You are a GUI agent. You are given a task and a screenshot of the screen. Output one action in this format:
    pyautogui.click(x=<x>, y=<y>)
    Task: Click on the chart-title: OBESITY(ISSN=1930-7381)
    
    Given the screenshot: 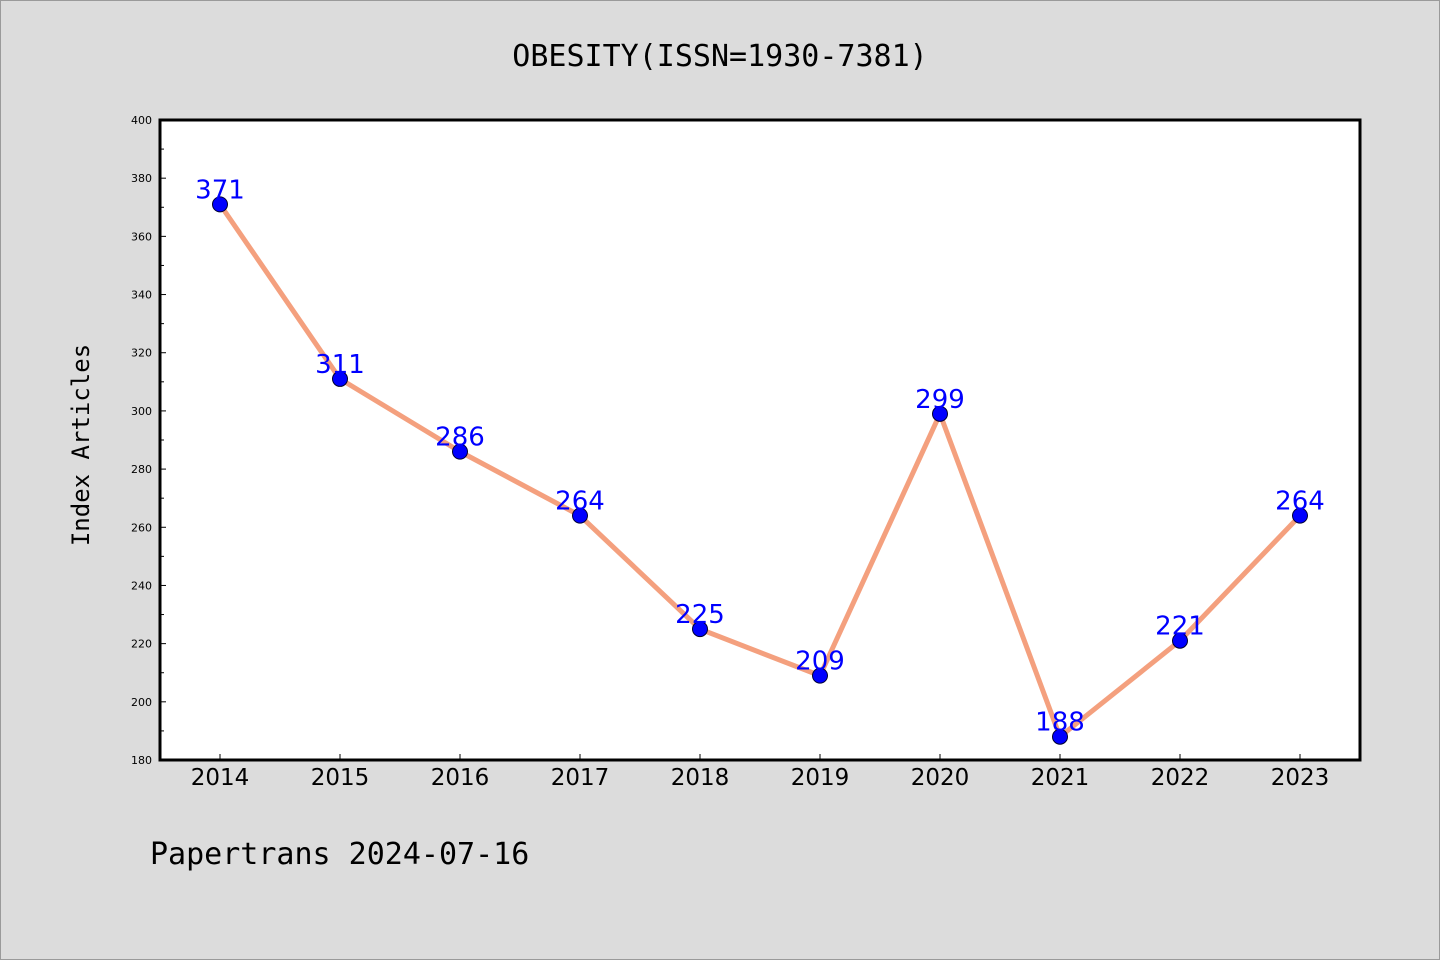 What is the action you would take?
    pyautogui.click(x=719, y=56)
    